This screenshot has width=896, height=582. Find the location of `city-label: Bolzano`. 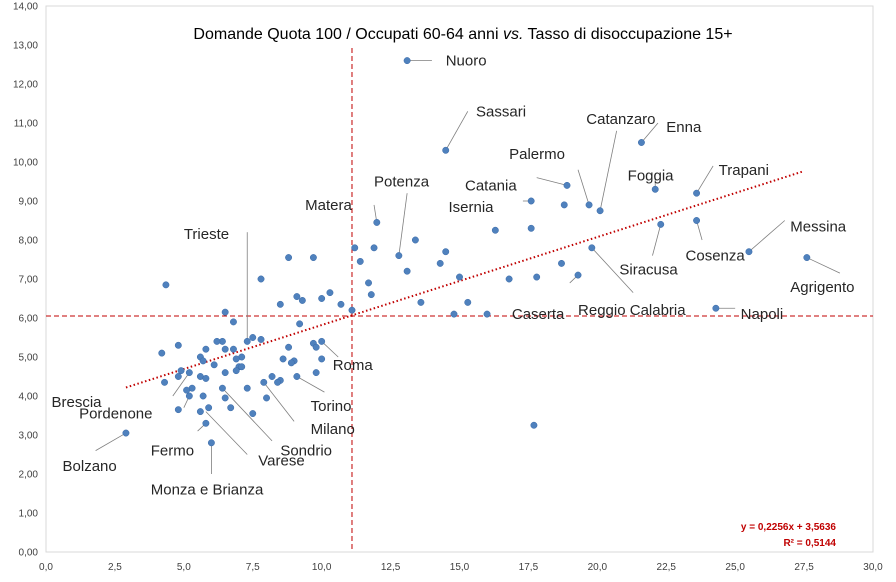

city-label: Bolzano is located at coordinates (90, 466).